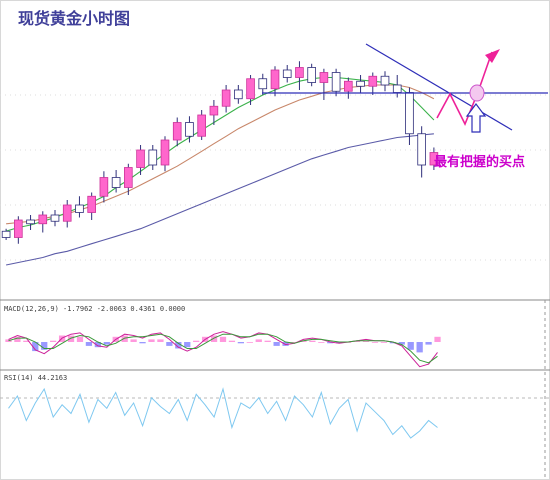 The width and height of the screenshot is (550, 480). Describe the element at coordinates (464, 88) in the screenshot. I see `projected-path-line` at that location.